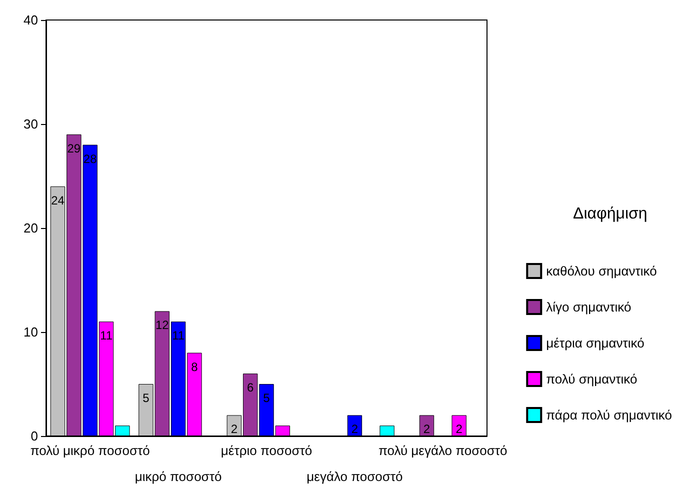  What do you see at coordinates (595, 343) in the screenshot?
I see `legend-label: μέτρια σημαντικό` at bounding box center [595, 343].